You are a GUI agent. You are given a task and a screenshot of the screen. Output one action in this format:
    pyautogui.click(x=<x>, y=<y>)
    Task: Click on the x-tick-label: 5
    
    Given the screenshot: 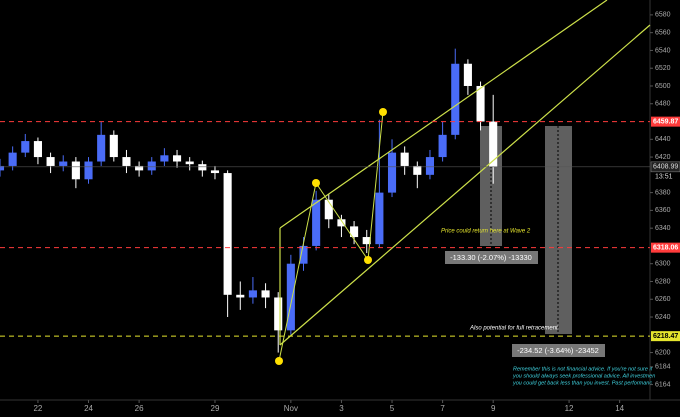 What is the action you would take?
    pyautogui.click(x=392, y=408)
    